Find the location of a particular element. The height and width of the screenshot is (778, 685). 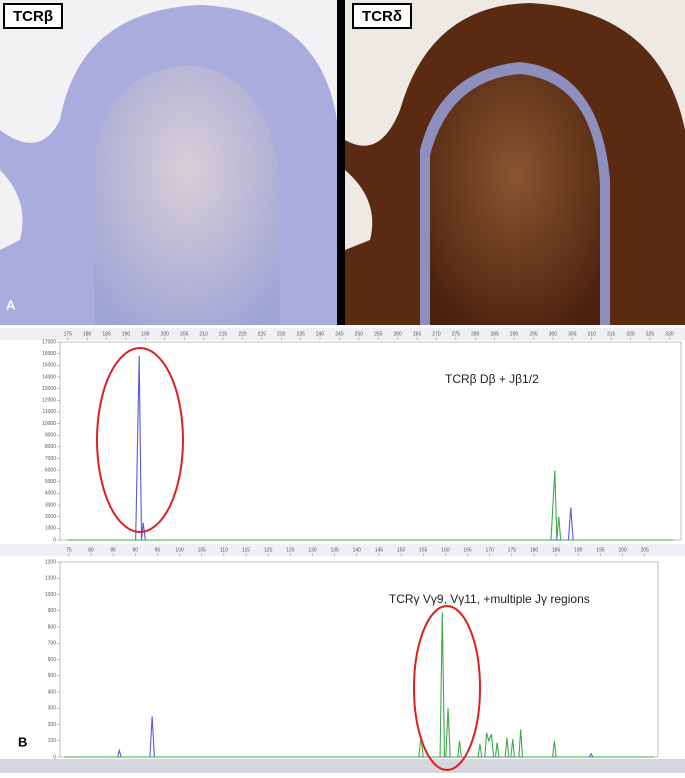

x-tick-label: 150 is located at coordinates (401, 550).